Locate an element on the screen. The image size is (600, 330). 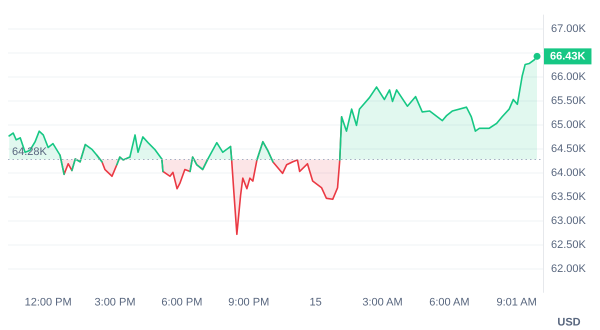
ref-line-label: 64.28K is located at coordinates (30, 152).